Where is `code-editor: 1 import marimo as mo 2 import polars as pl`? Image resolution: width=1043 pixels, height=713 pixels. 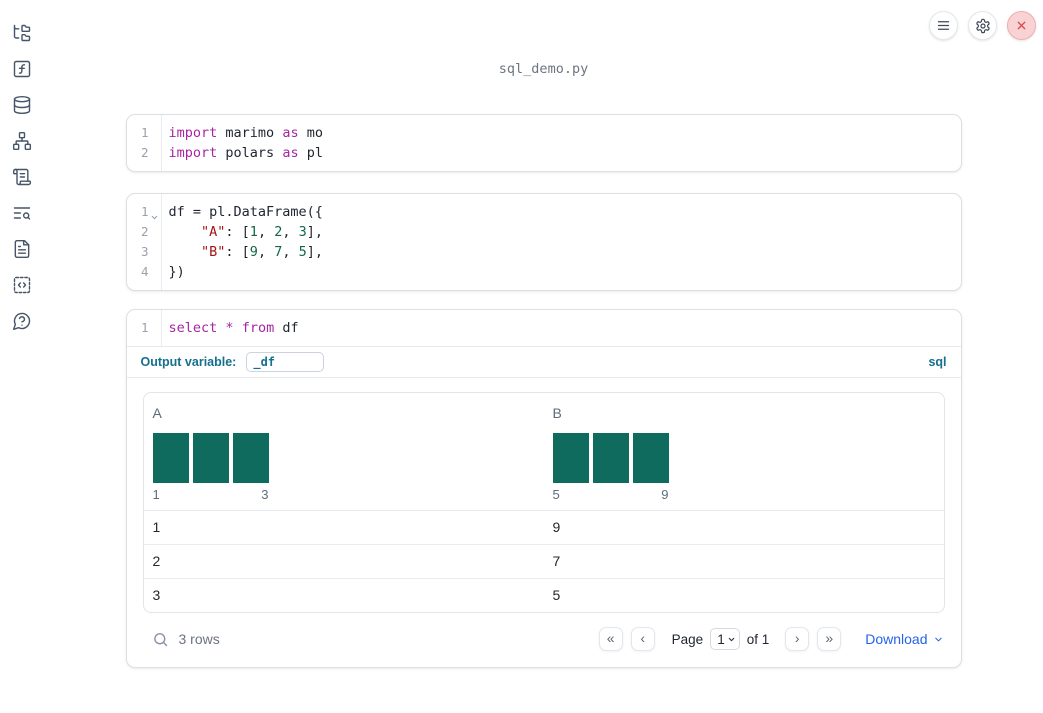 code-editor: 1 import marimo as mo 2 import polars as pl is located at coordinates (544, 143).